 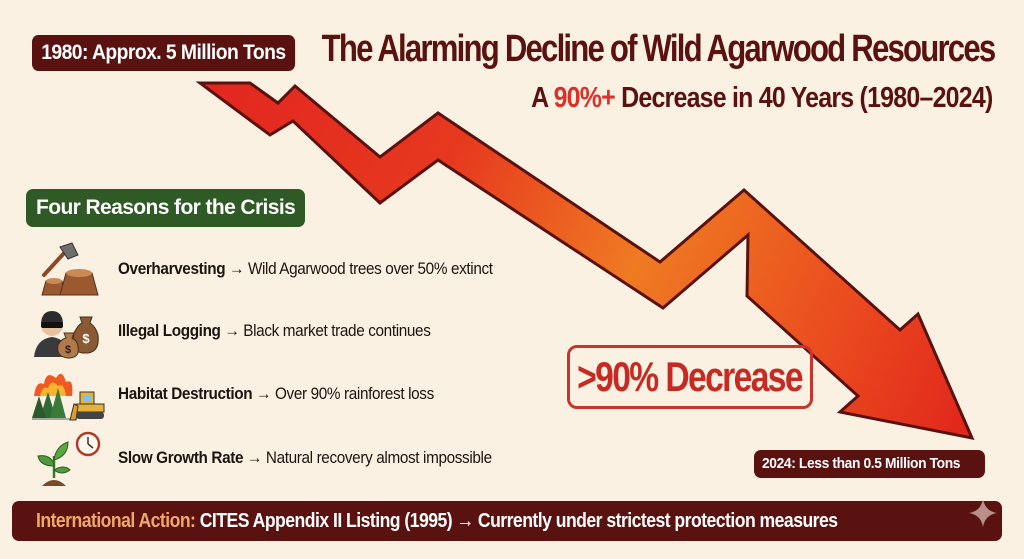 I want to click on subtitle-highlight: 90%+, so click(x=584, y=98).